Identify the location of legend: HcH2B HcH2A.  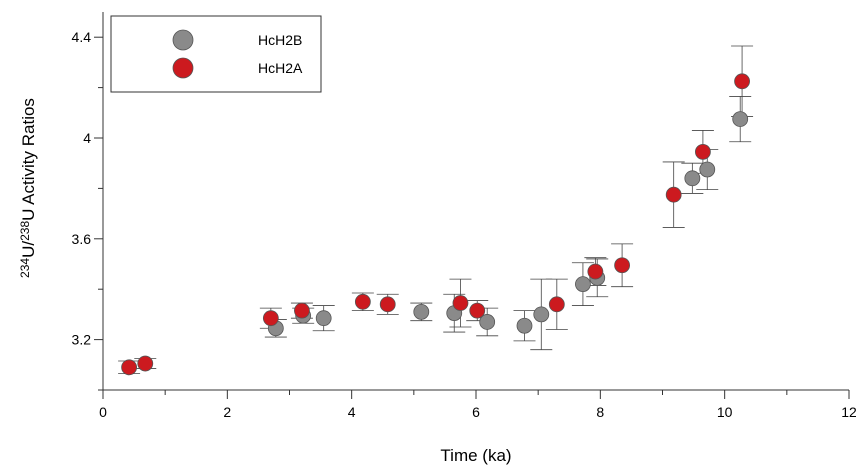
(216, 54).